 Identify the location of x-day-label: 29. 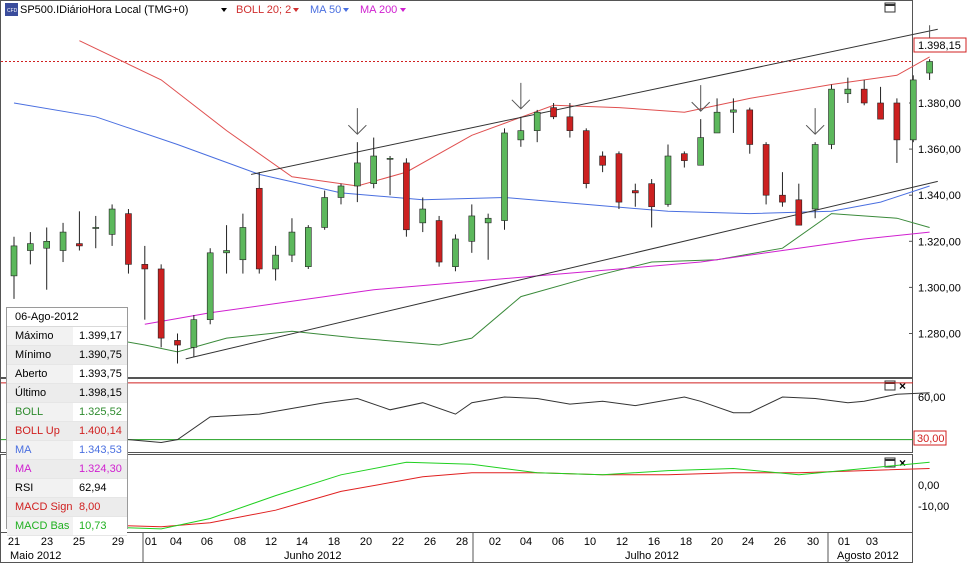
(118, 542).